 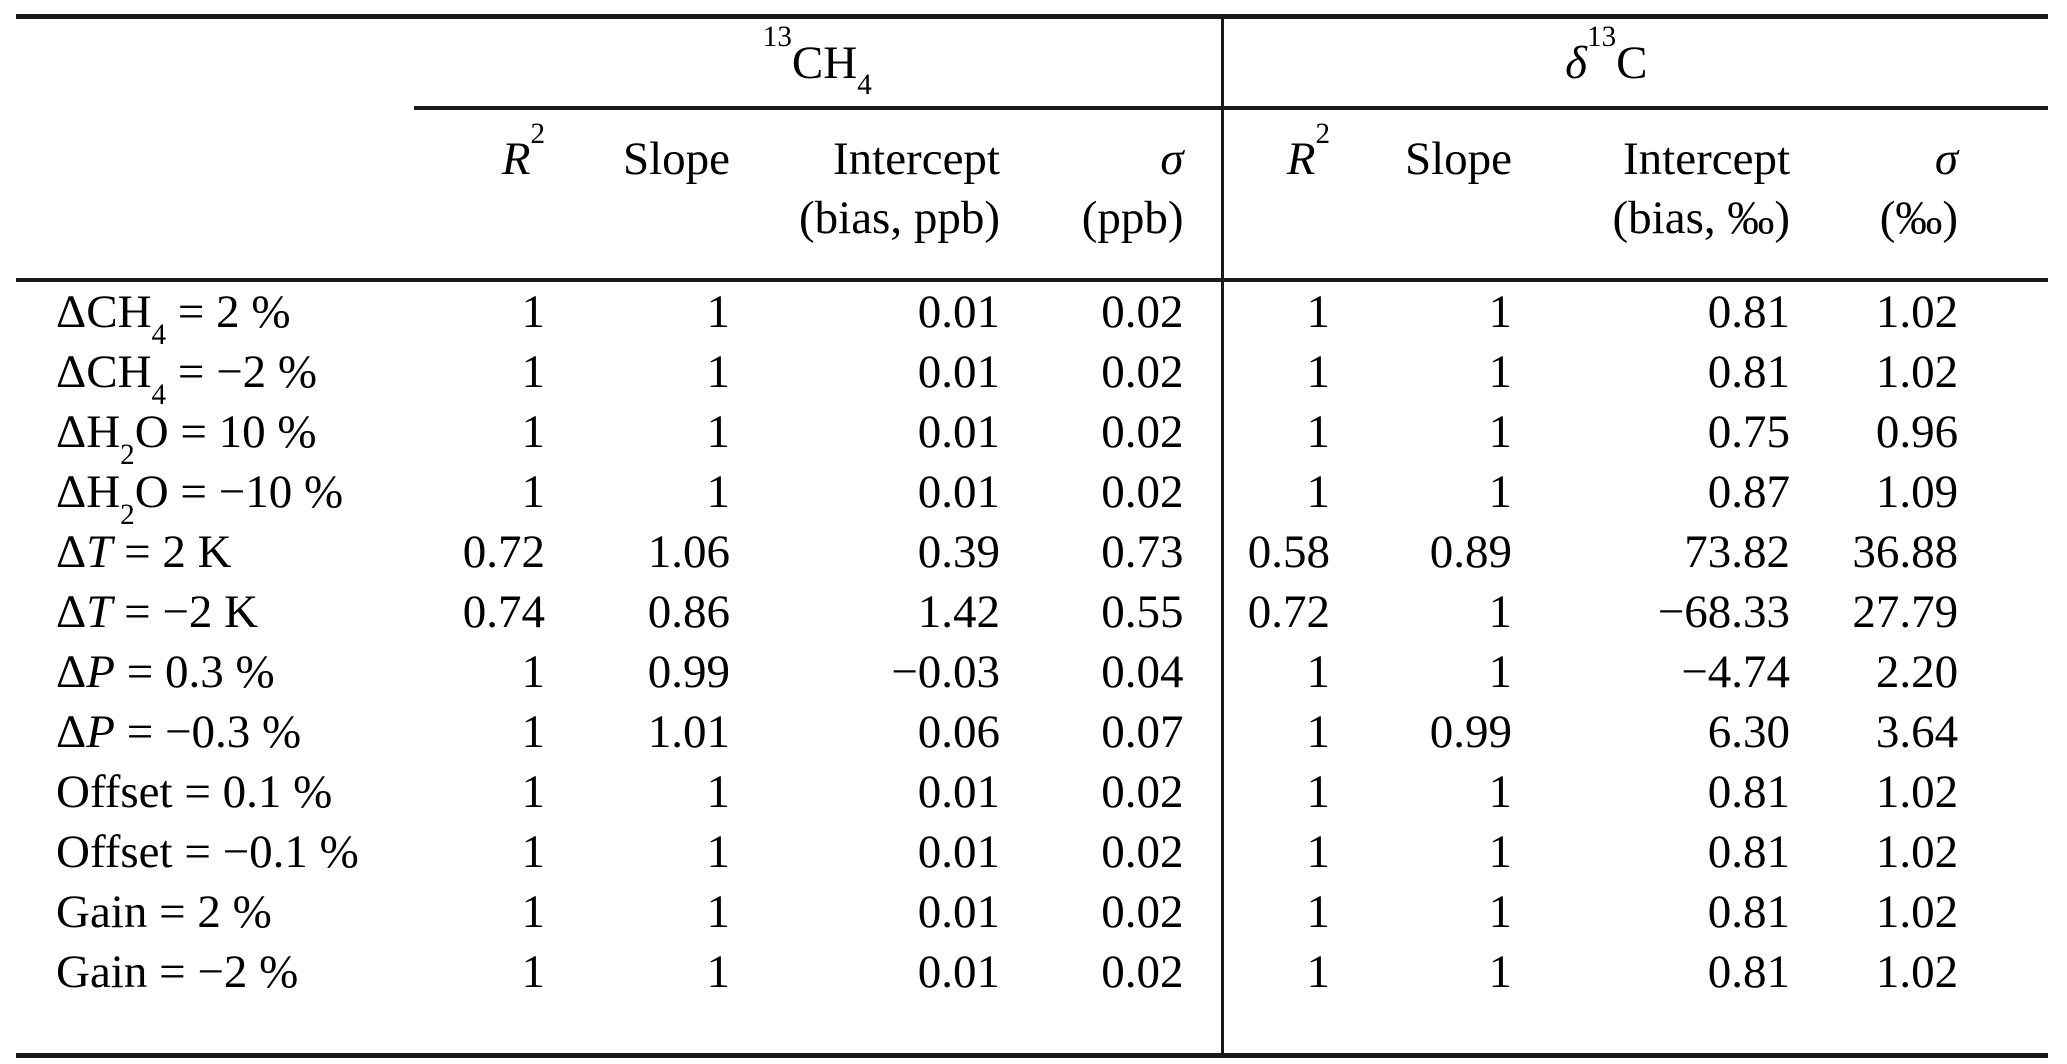 I want to click on cell-slope-ch4: 1.01, so click(x=688, y=732).